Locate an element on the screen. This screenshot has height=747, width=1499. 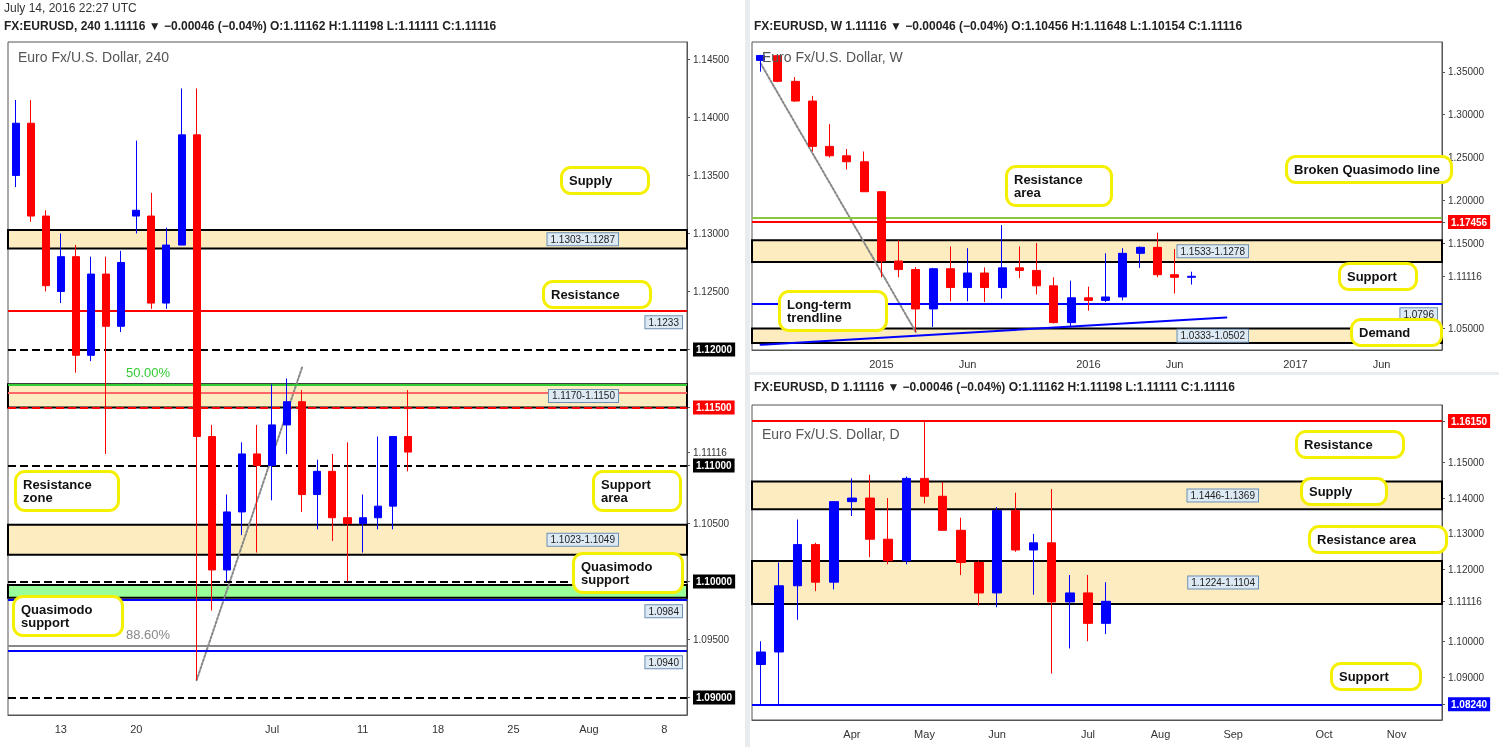
y-tick-label: 1.11000 is located at coordinates (714, 466).